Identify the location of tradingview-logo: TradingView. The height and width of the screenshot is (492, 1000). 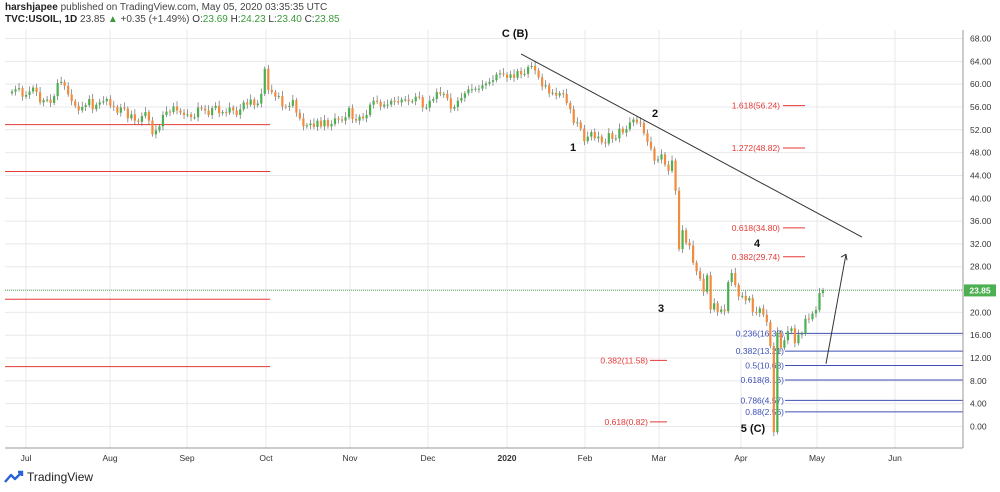
(48, 477).